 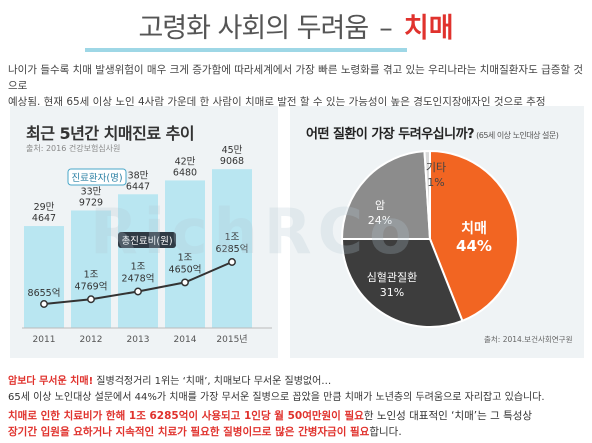 I want to click on pie-value-2: 24%, so click(x=380, y=220).